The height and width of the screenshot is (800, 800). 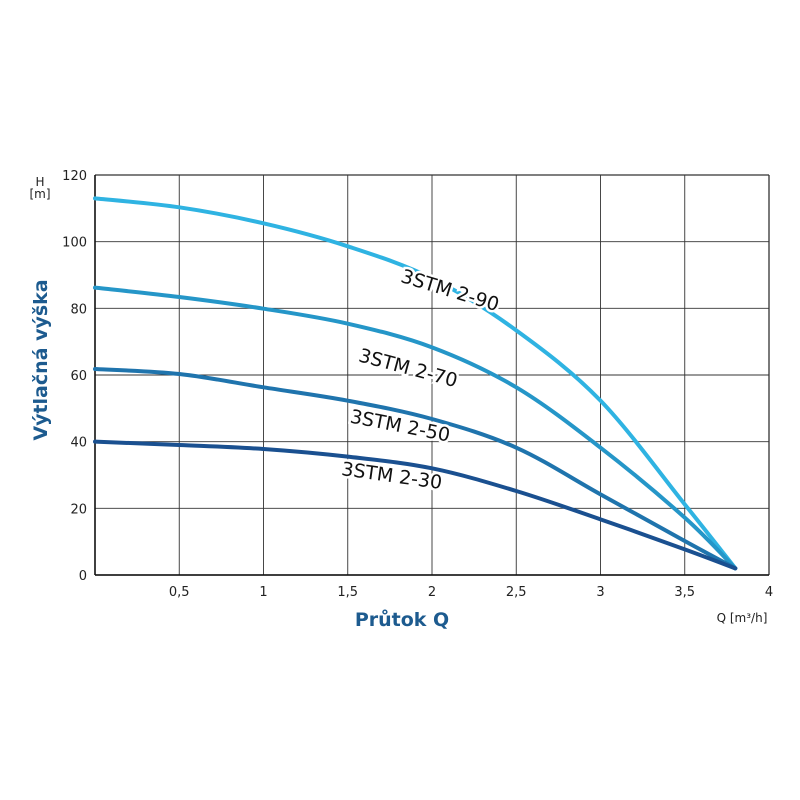 I want to click on x-tick-label: 1,5, so click(x=347, y=592).